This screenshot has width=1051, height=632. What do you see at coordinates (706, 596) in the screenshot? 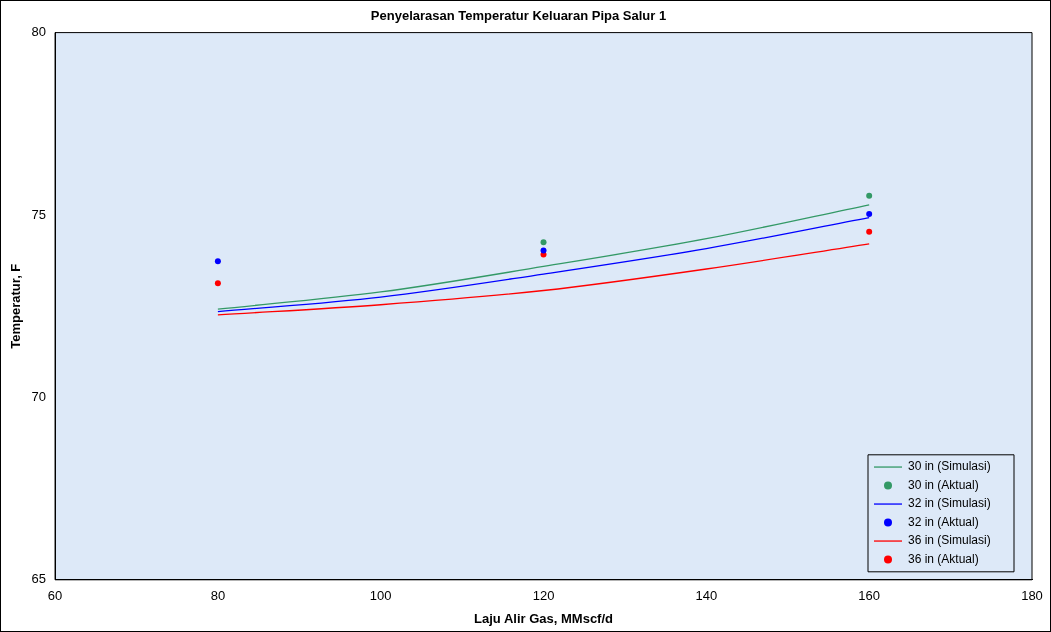
I see `x-tick-label: 140` at bounding box center [706, 596].